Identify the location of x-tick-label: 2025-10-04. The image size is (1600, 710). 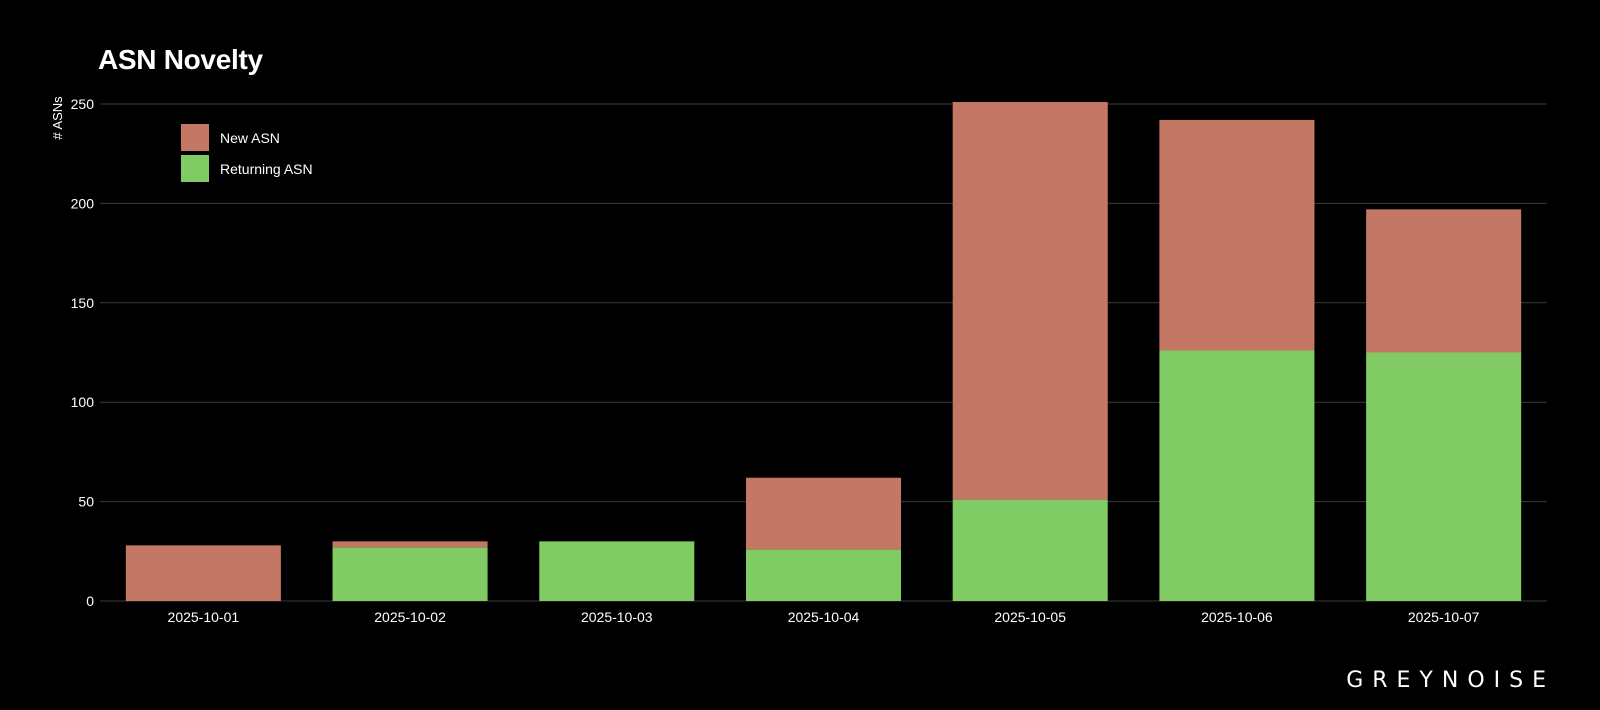
(824, 617).